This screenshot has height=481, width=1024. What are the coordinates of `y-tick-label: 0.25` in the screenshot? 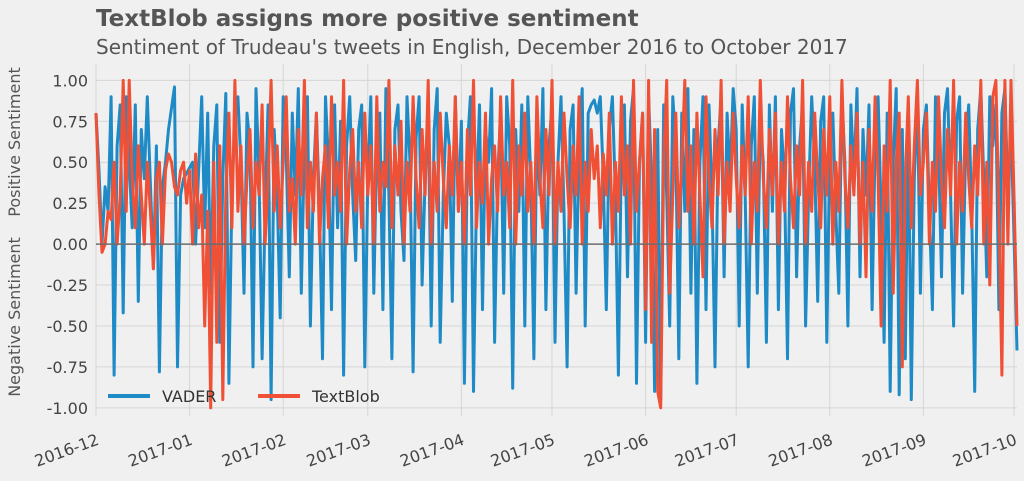 It's located at (70, 203).